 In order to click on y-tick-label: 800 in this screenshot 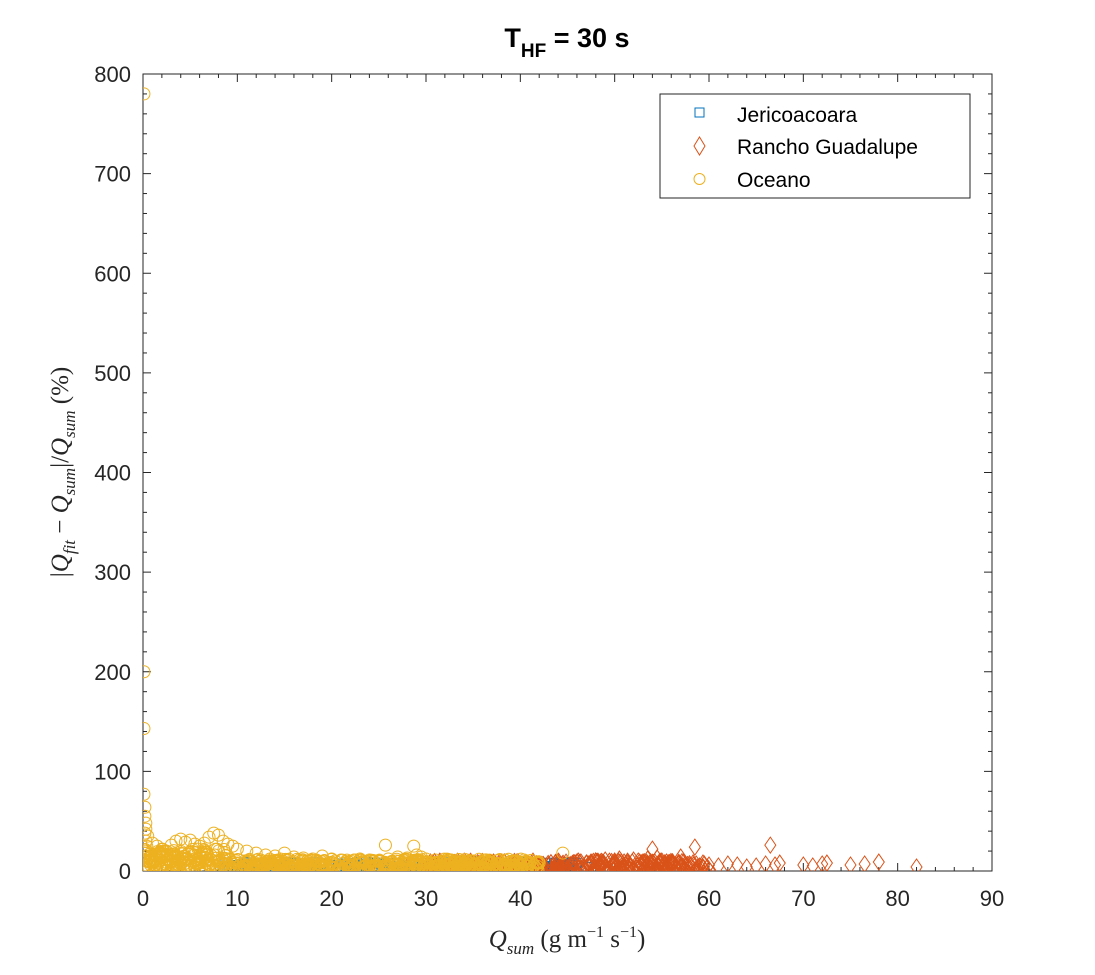, I will do `click(112, 74)`.